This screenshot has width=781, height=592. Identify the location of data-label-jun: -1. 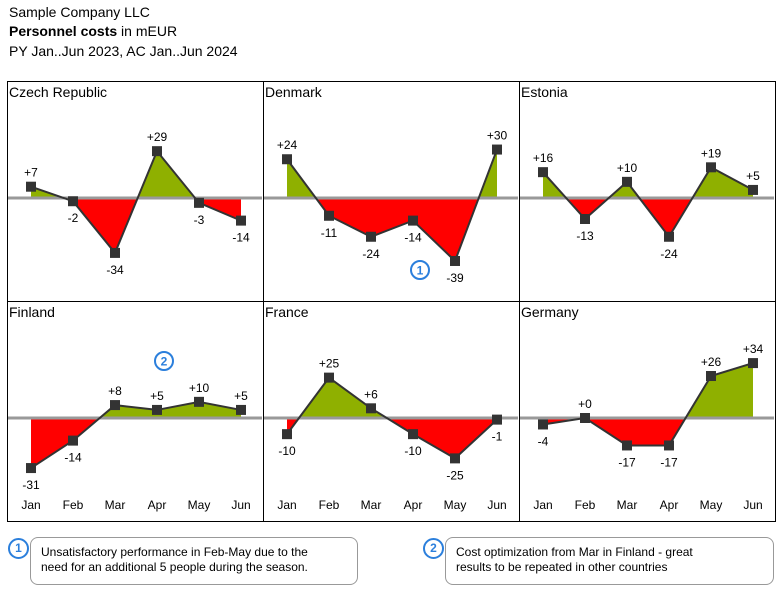
(497, 437).